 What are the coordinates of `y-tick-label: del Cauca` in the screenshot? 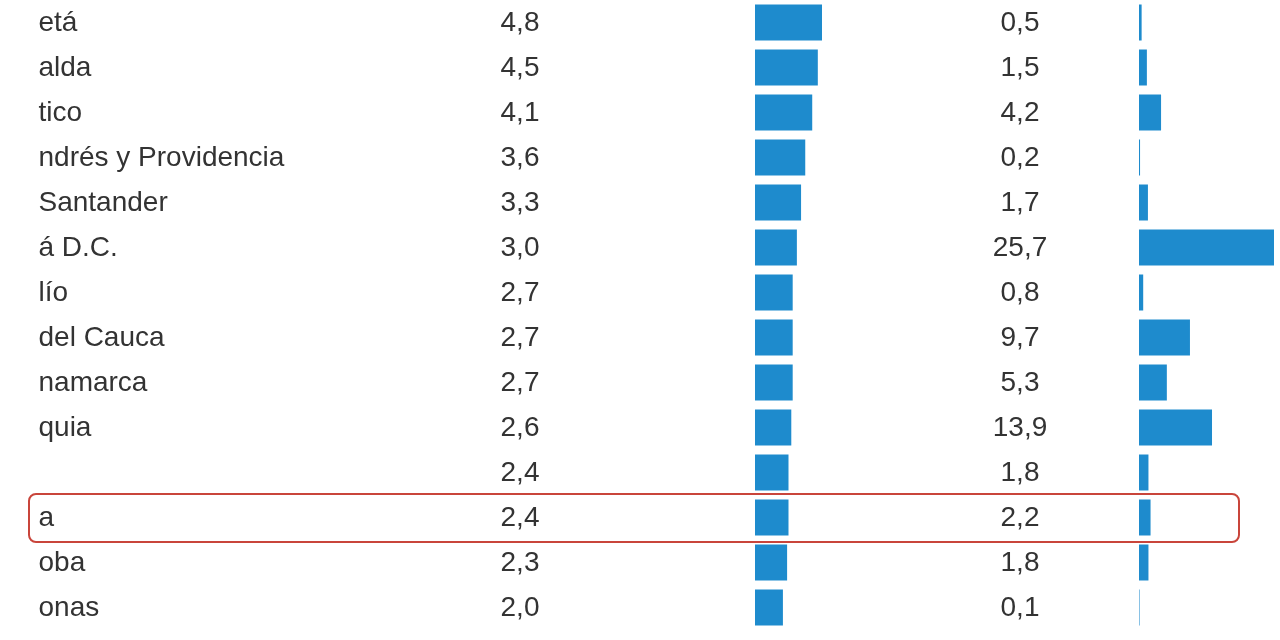 It's located at (102, 336).